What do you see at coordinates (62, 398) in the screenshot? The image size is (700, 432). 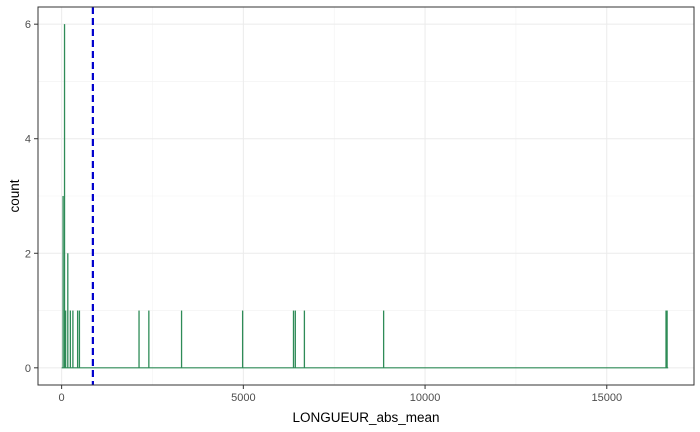 I see `x-tick-label: 0` at bounding box center [62, 398].